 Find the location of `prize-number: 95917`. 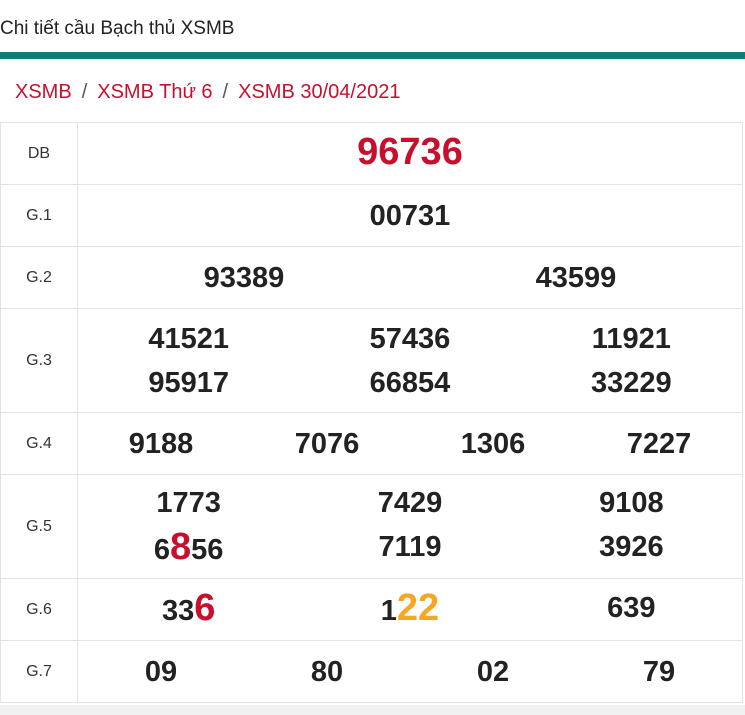

prize-number: 95917 is located at coordinates (188, 383).